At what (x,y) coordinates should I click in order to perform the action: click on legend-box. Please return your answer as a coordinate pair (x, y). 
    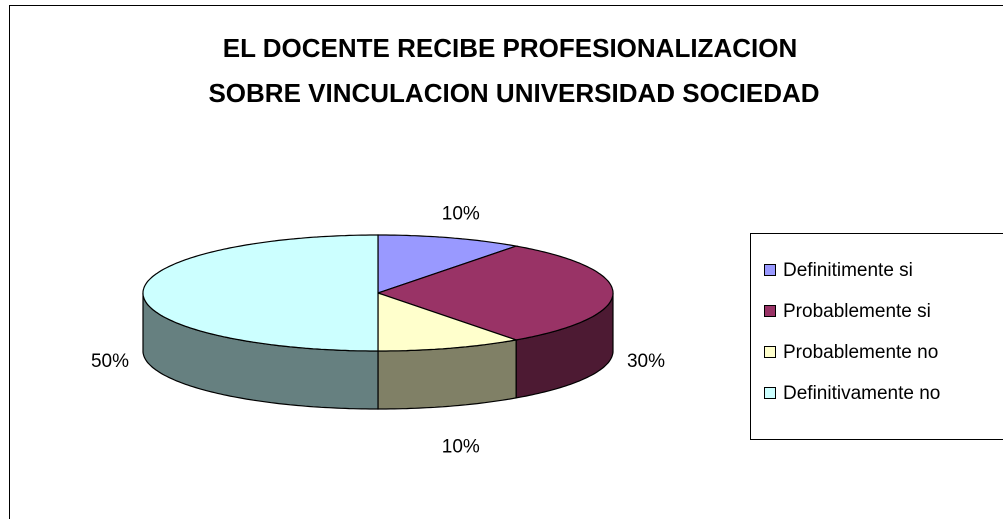
    Looking at the image, I should click on (876, 336).